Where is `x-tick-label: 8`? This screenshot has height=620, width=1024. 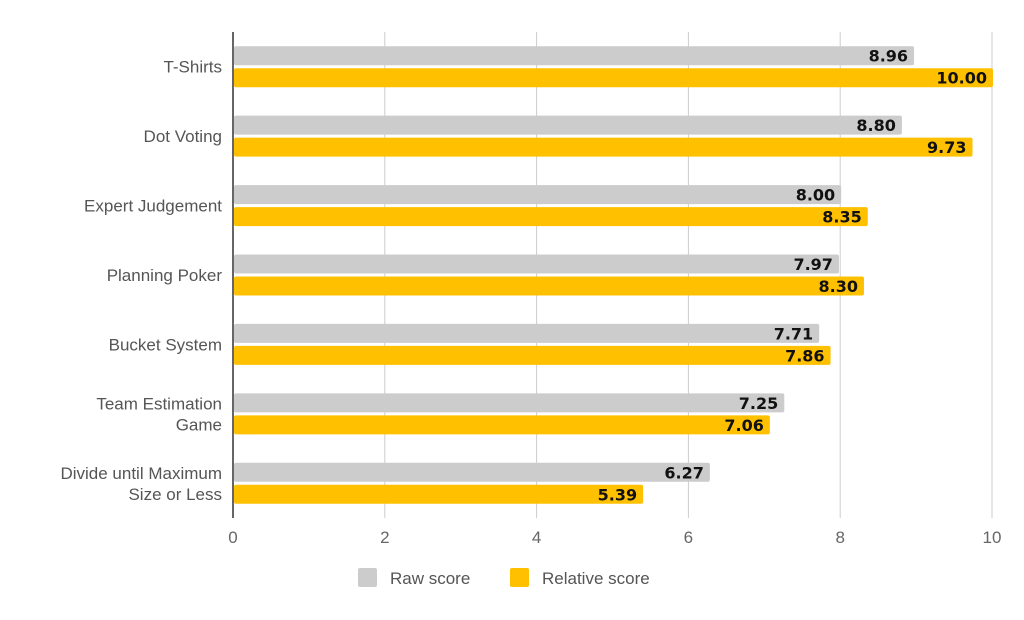
x-tick-label: 8 is located at coordinates (839, 537).